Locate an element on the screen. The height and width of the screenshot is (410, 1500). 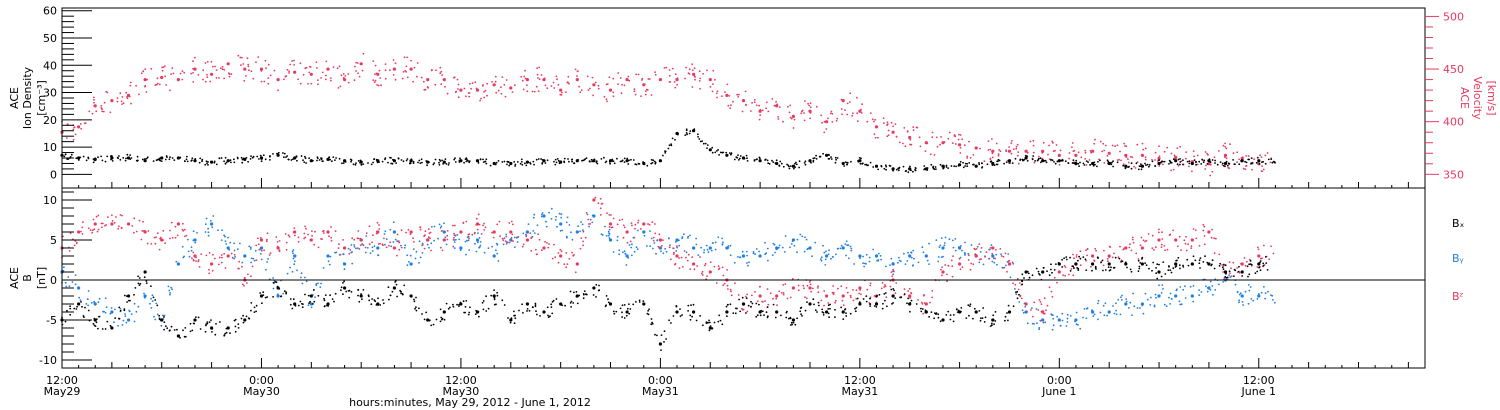
top-left-tick-label: 60 is located at coordinates (50, 11).